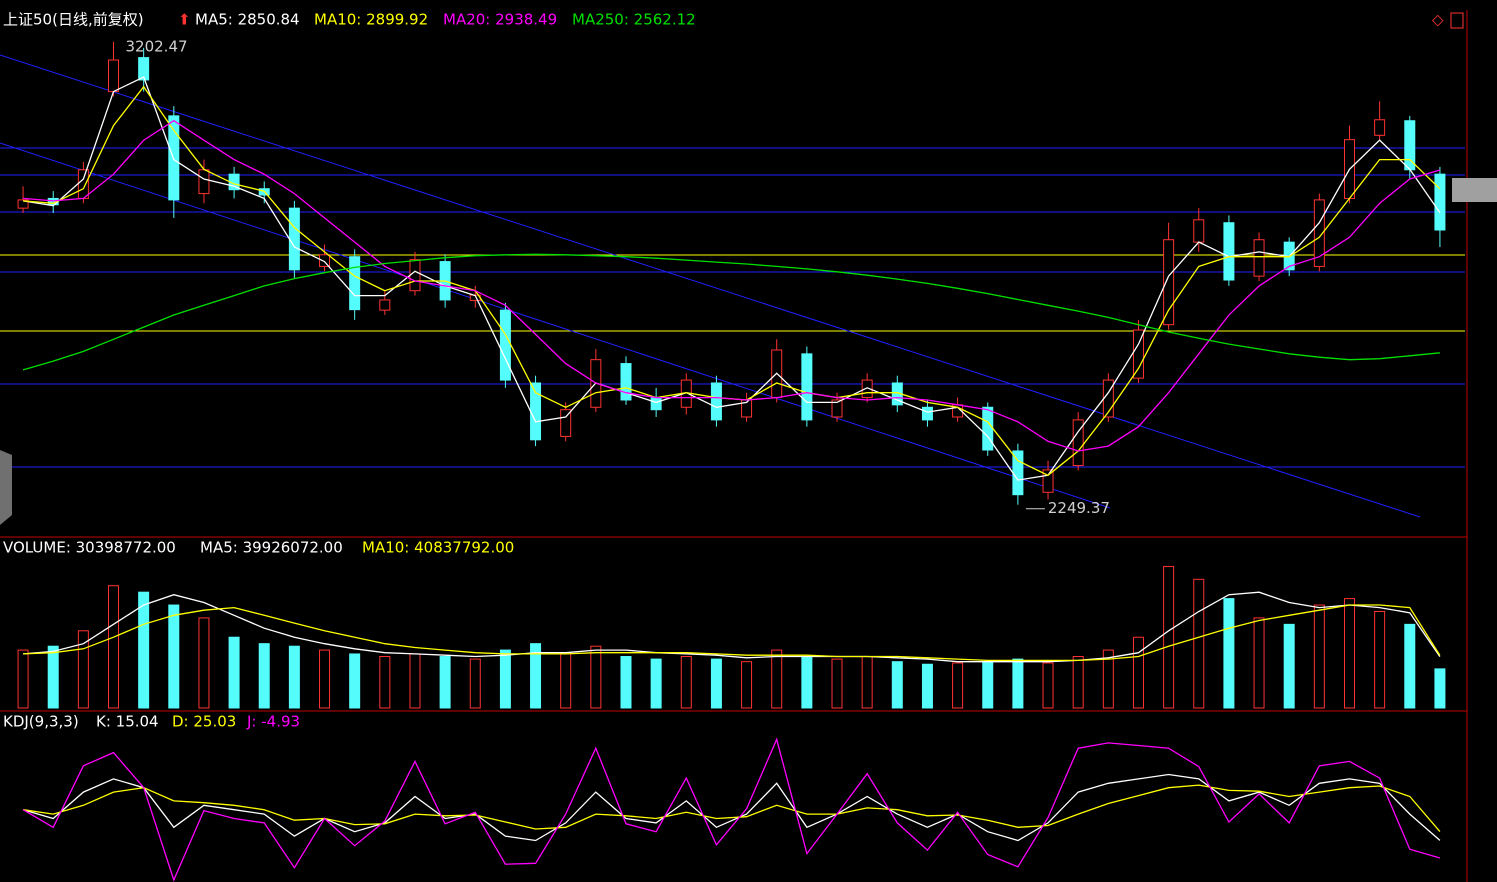  Describe the element at coordinates (41, 722) in the screenshot. I see `panel-title: KDJ(9,3,3)` at that location.